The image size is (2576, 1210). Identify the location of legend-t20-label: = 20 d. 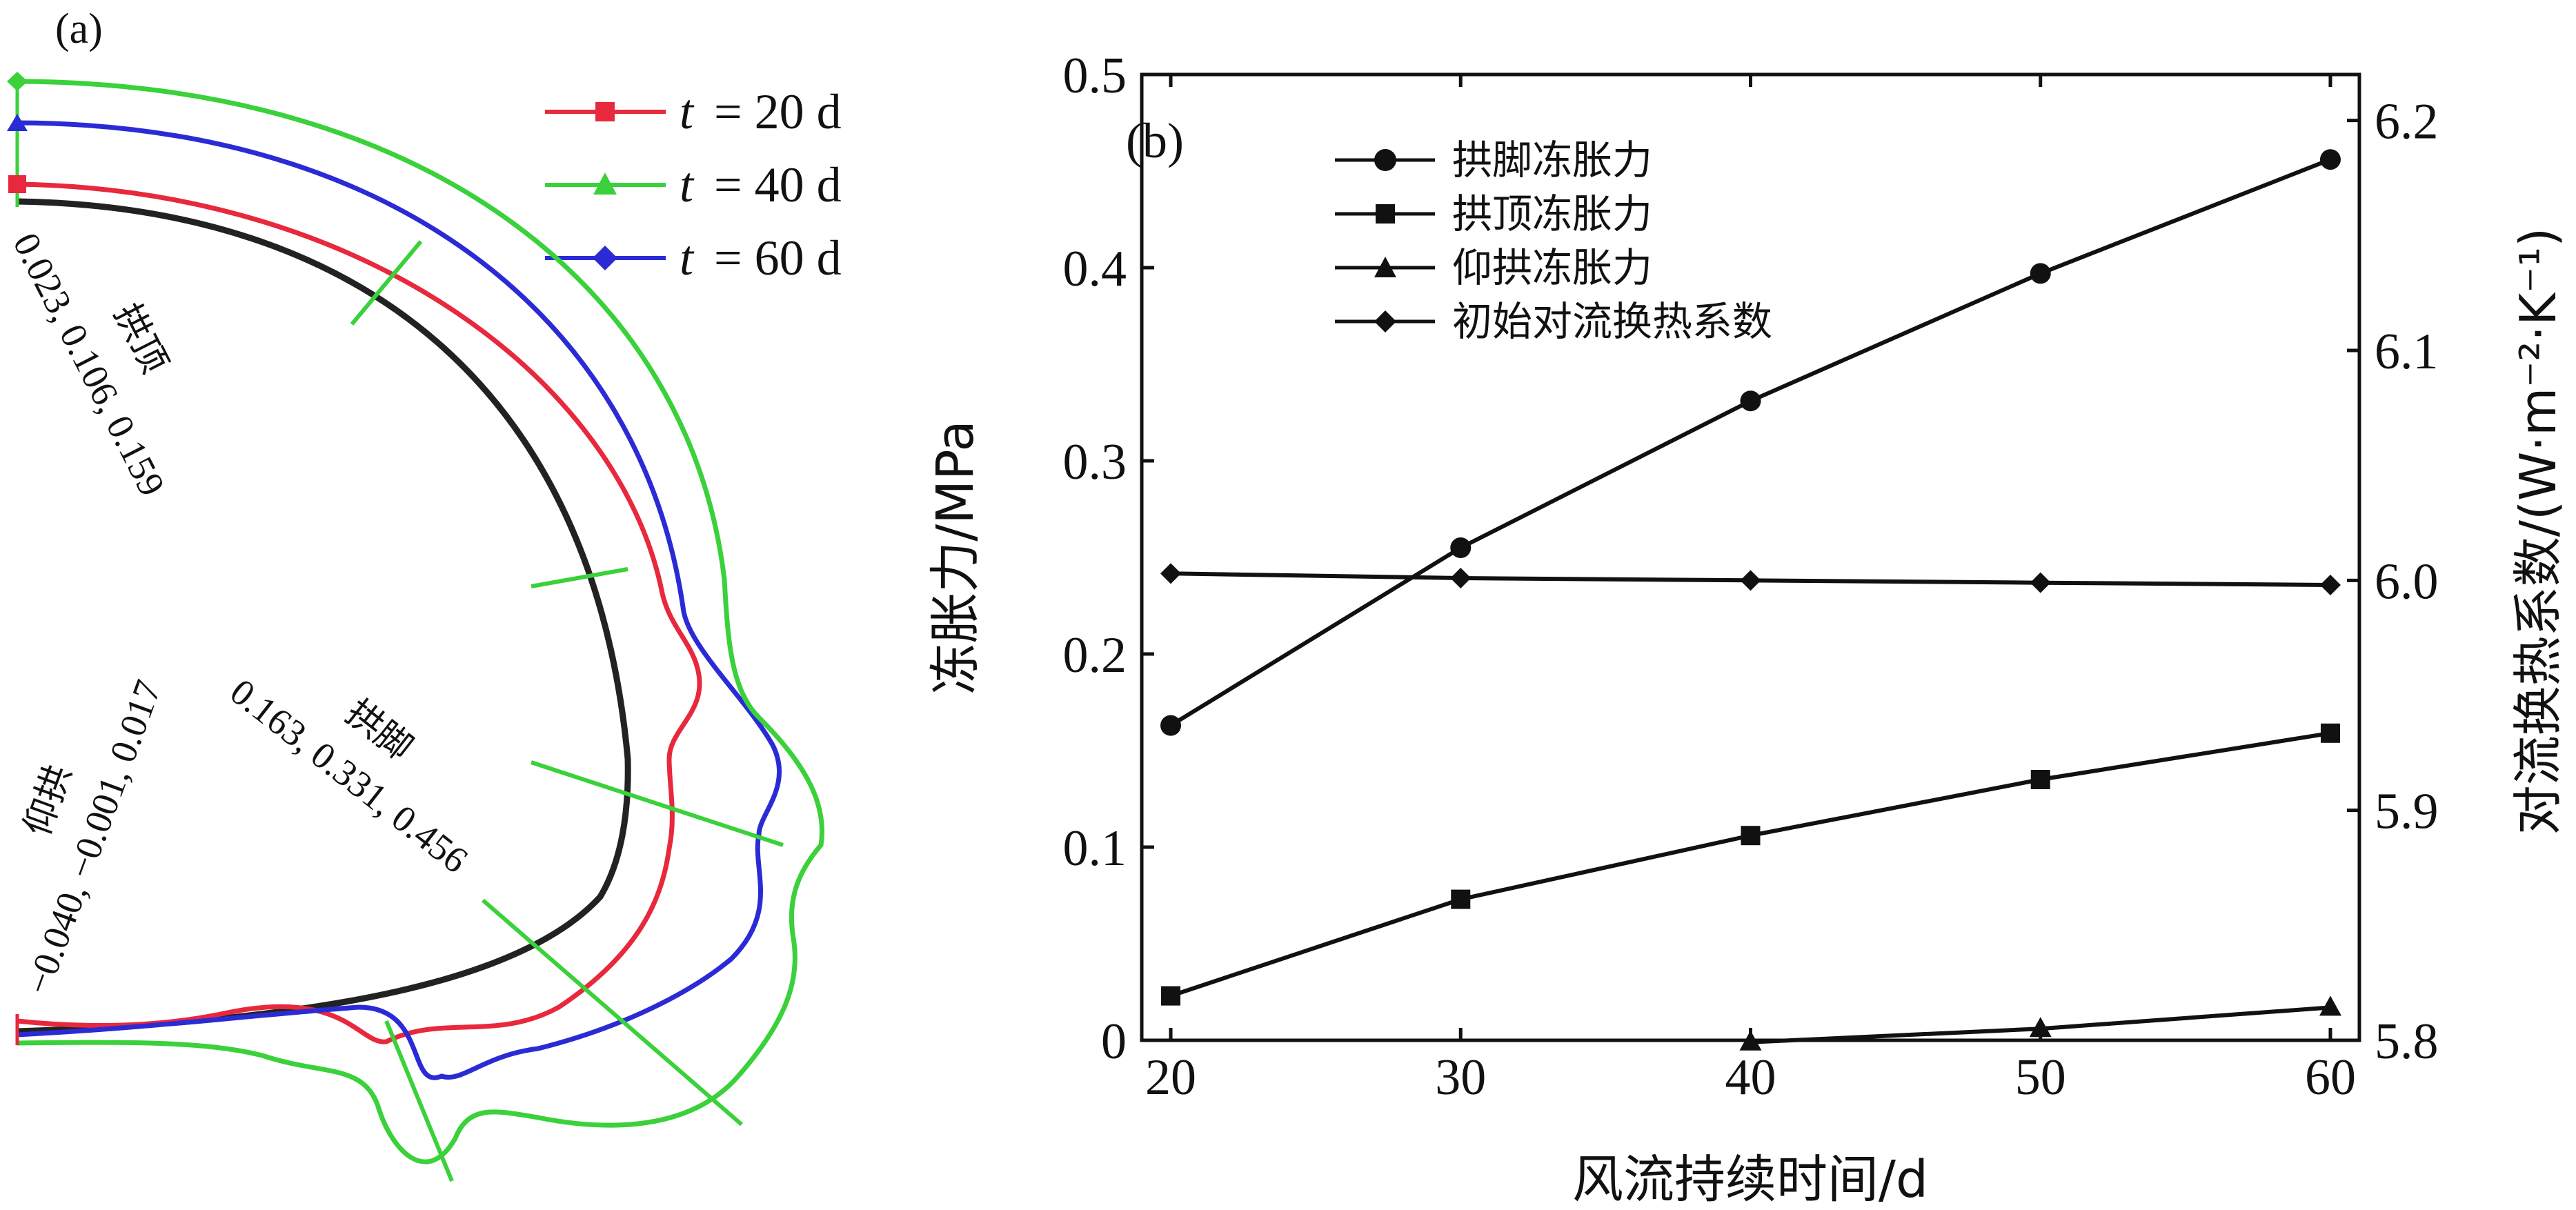
(778, 112).